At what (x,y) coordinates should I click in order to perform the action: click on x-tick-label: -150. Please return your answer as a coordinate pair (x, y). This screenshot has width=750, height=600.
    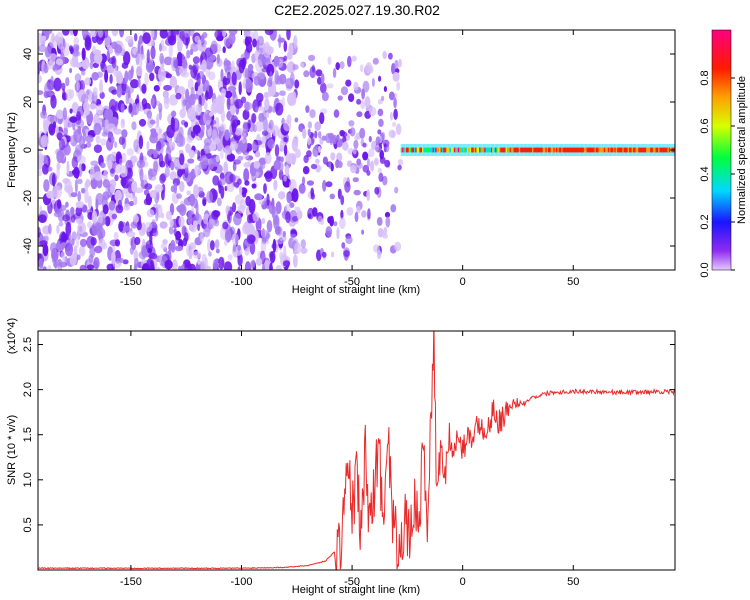
    Looking at the image, I should click on (131, 282).